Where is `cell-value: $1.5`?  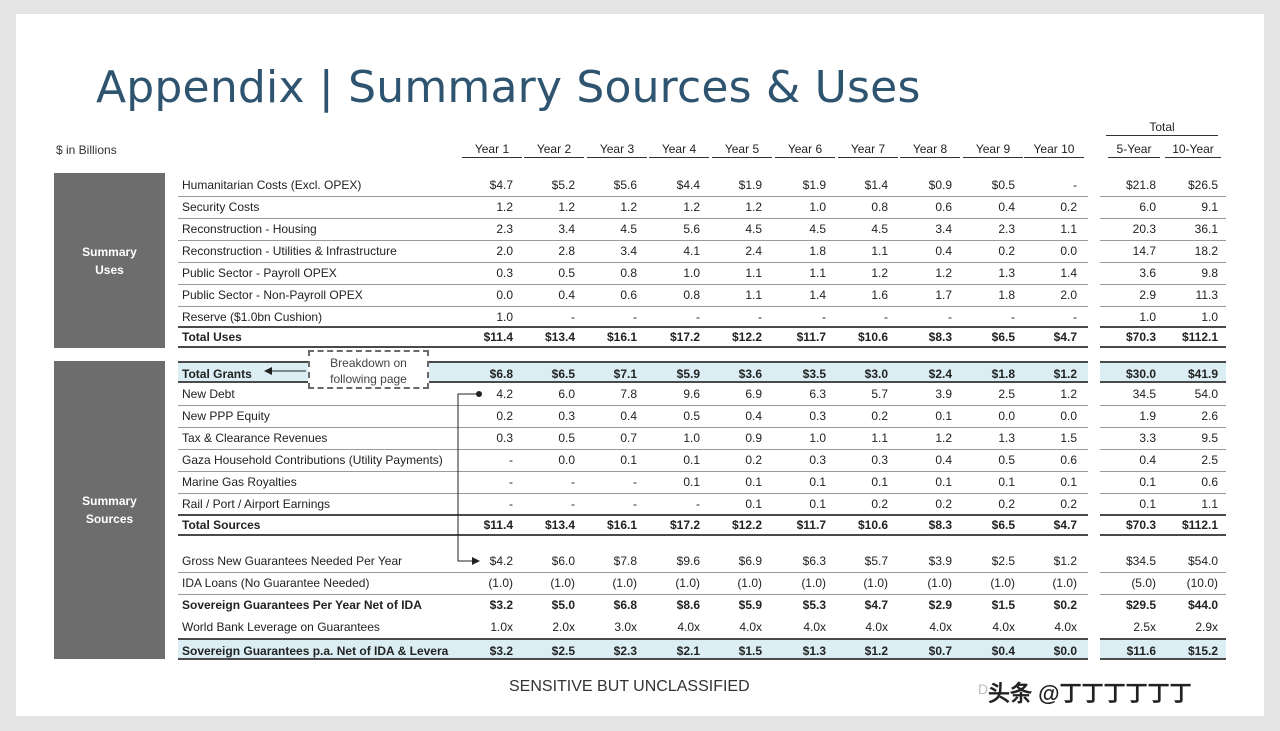 cell-value: $1.5 is located at coordinates (1003, 605).